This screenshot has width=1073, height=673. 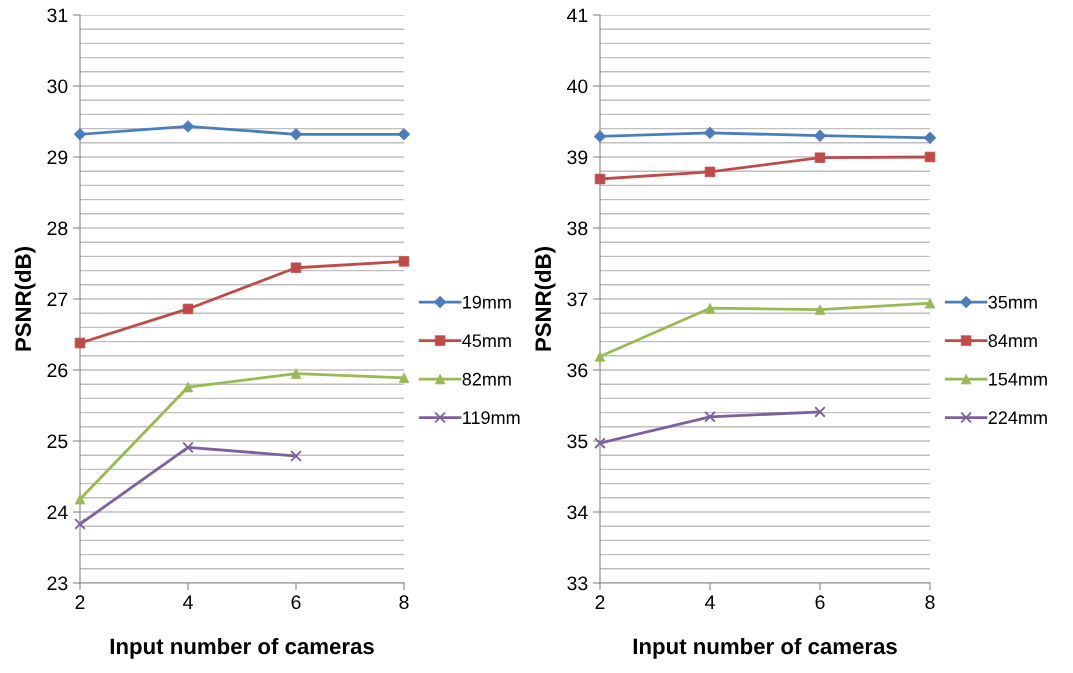 I want to click on y-tick-label: 36, so click(x=577, y=370).